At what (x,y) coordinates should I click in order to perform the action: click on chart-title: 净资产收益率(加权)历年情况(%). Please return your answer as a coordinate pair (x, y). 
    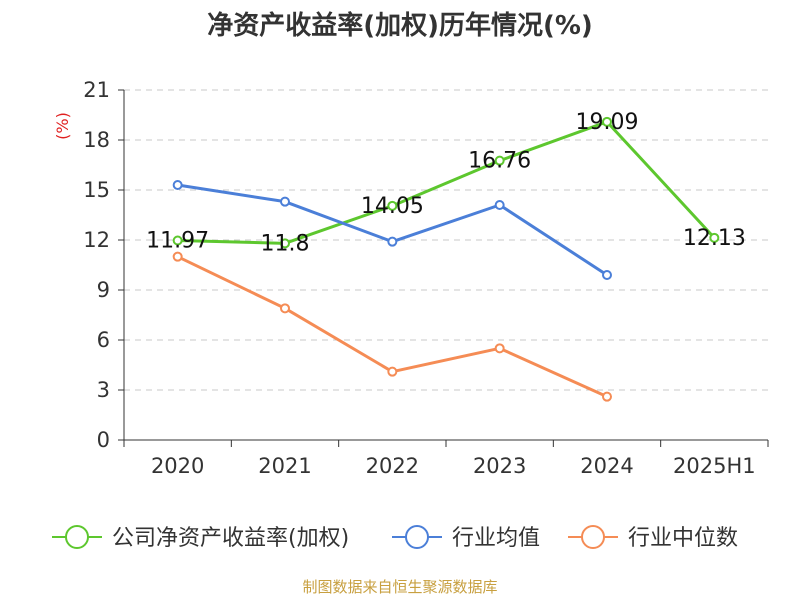
    Looking at the image, I should click on (400, 25).